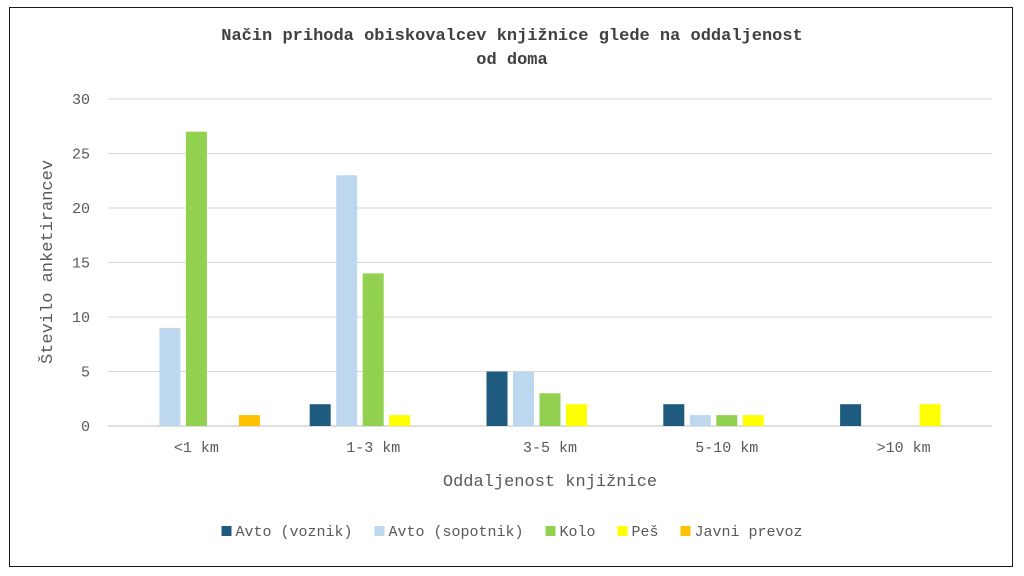 Image resolution: width=1024 pixels, height=576 pixels. What do you see at coordinates (904, 448) in the screenshot?
I see `x-tick-label: >10 km` at bounding box center [904, 448].